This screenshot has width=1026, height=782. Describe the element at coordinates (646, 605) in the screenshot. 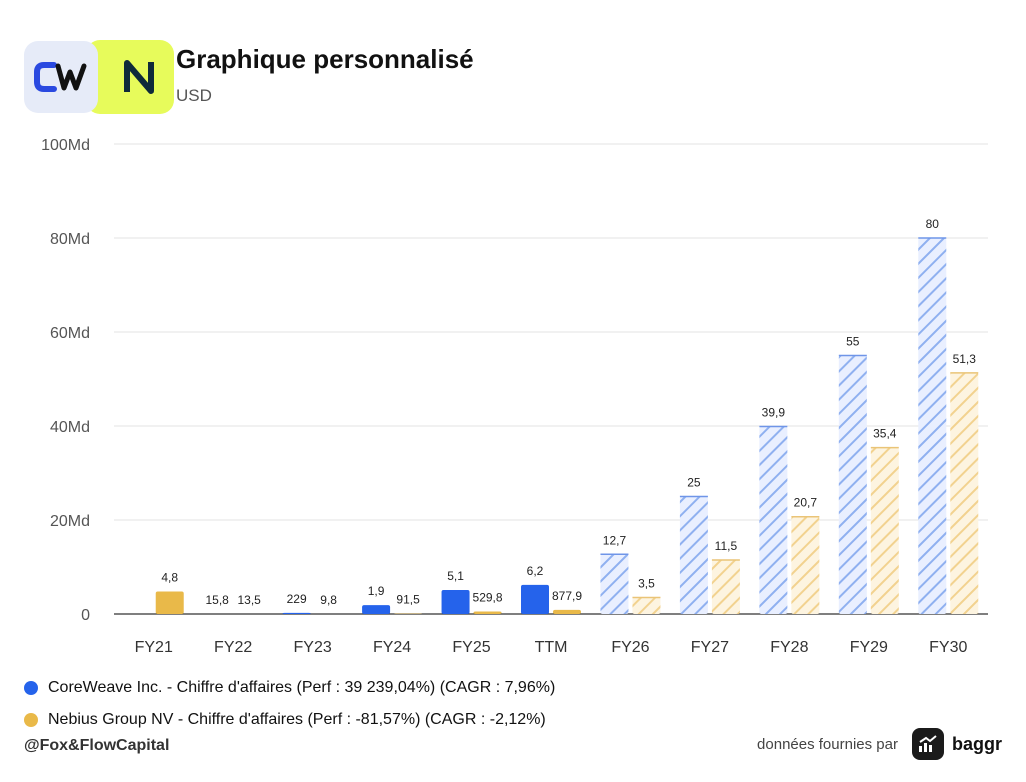

I see `bar-nebius-fy26` at that location.